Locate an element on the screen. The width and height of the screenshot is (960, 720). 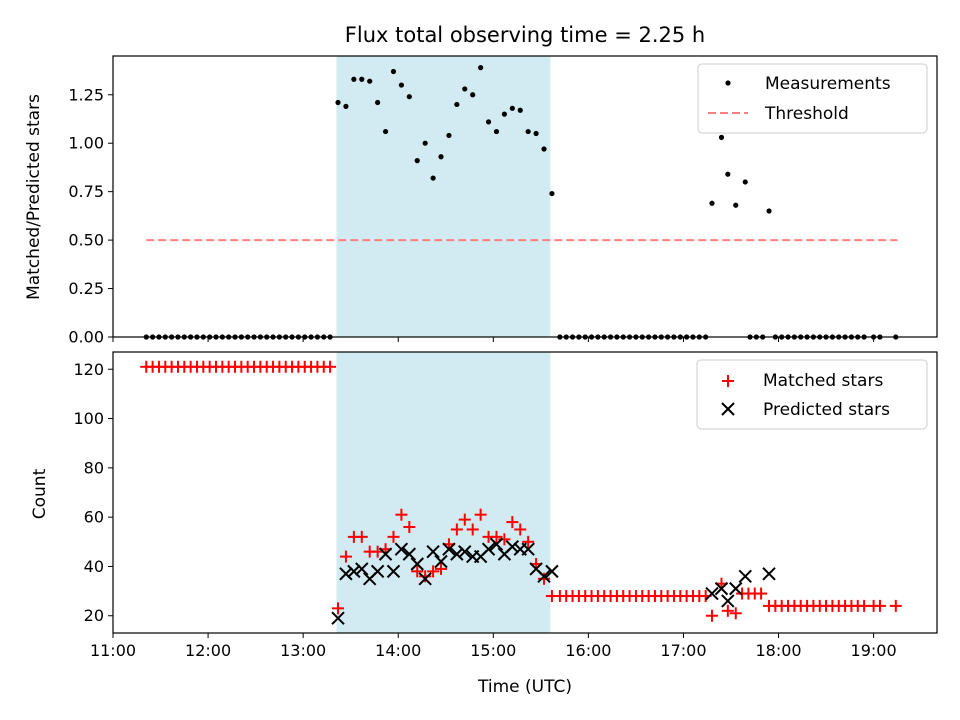
y-tick-label: 1.25 is located at coordinates (86, 94).